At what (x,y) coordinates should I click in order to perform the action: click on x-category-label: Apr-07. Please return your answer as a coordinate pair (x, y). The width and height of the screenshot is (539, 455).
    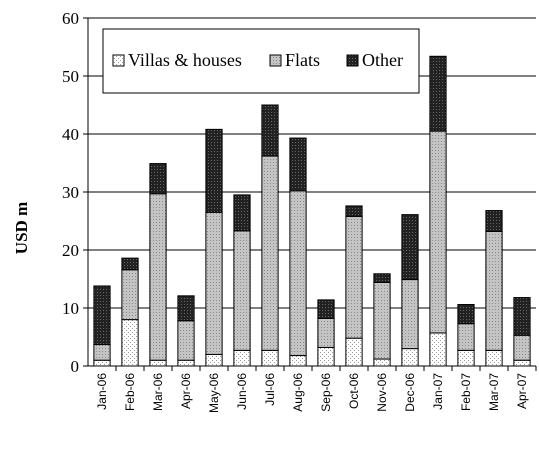
    Looking at the image, I should click on (522, 391).